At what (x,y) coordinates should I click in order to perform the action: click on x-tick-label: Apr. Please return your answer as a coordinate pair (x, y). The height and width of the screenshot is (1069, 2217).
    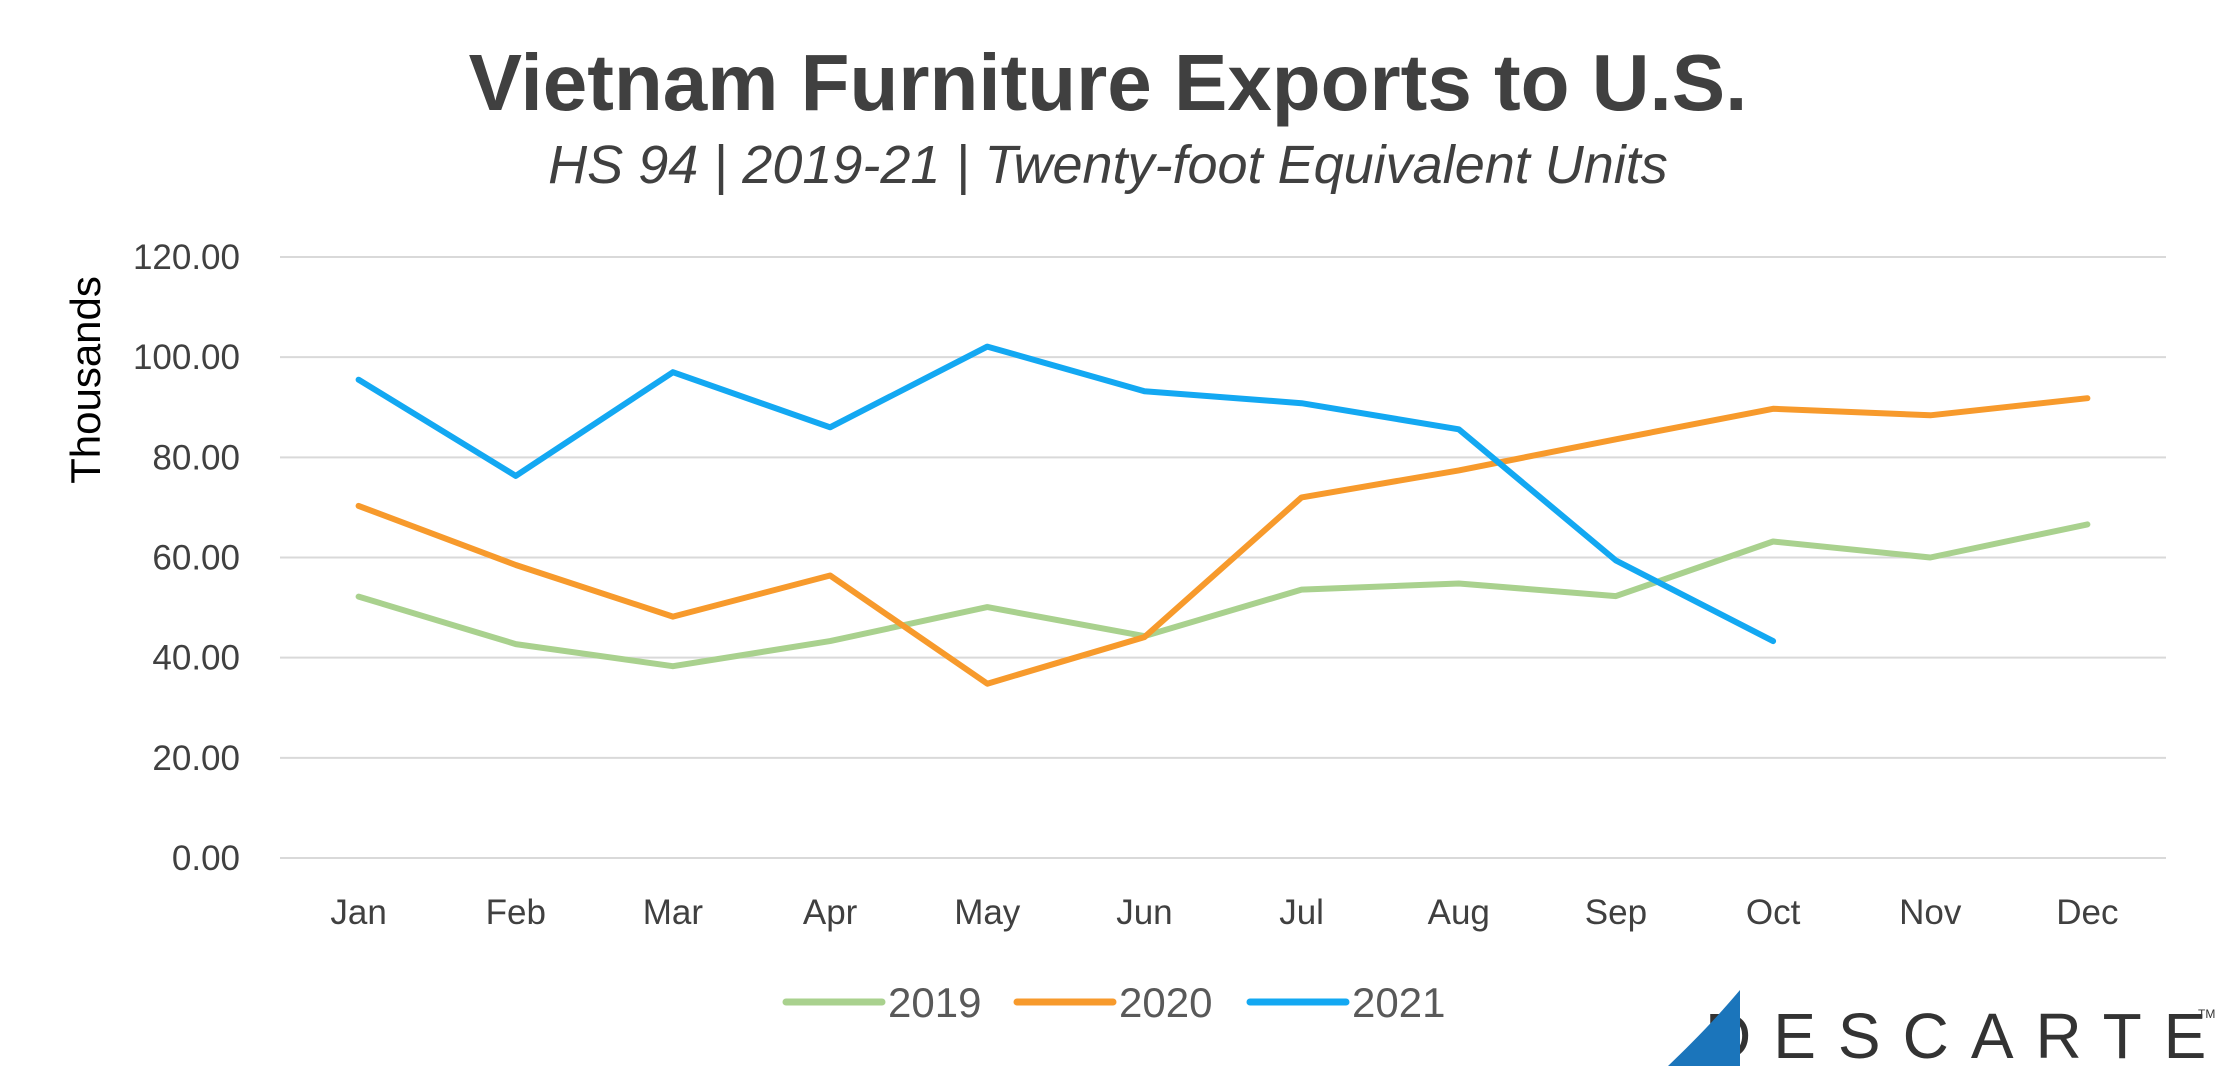
    Looking at the image, I should click on (830, 912).